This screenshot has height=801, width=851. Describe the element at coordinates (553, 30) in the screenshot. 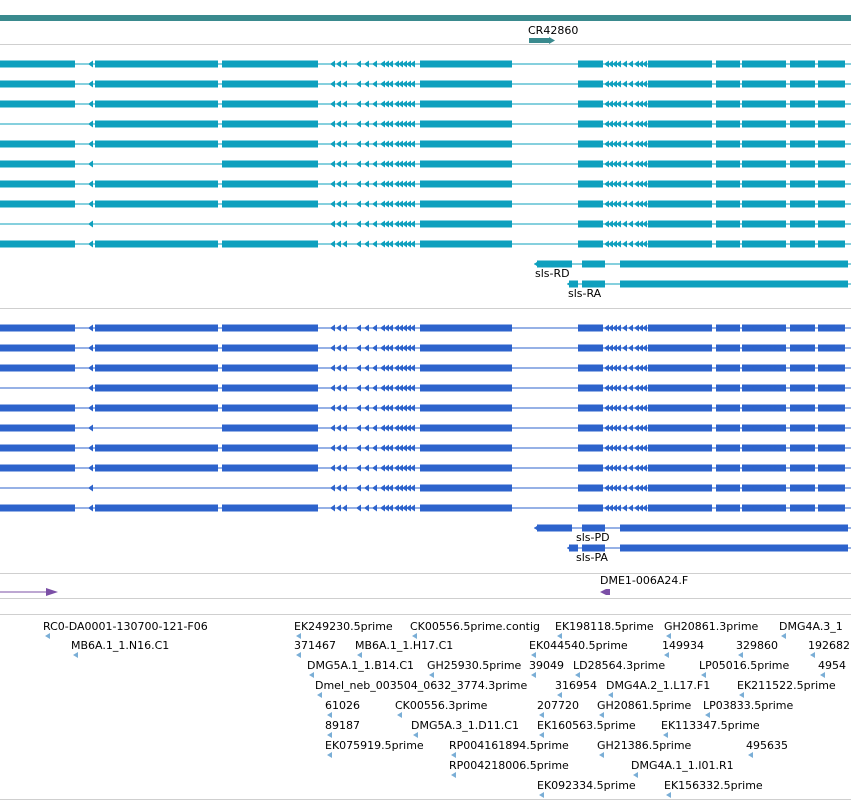

I see `gene-label-cr42860: CR42860` at that location.